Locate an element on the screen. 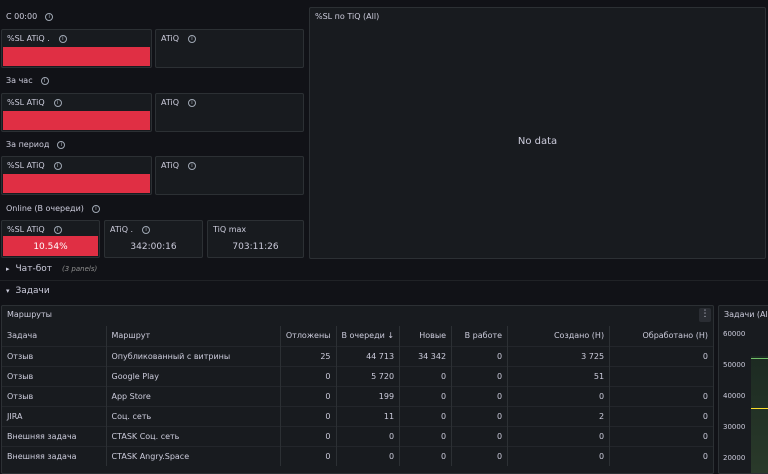 Image resolution: width=768 pixels, height=474 pixels. chart-plot-area is located at coordinates (759, 414).